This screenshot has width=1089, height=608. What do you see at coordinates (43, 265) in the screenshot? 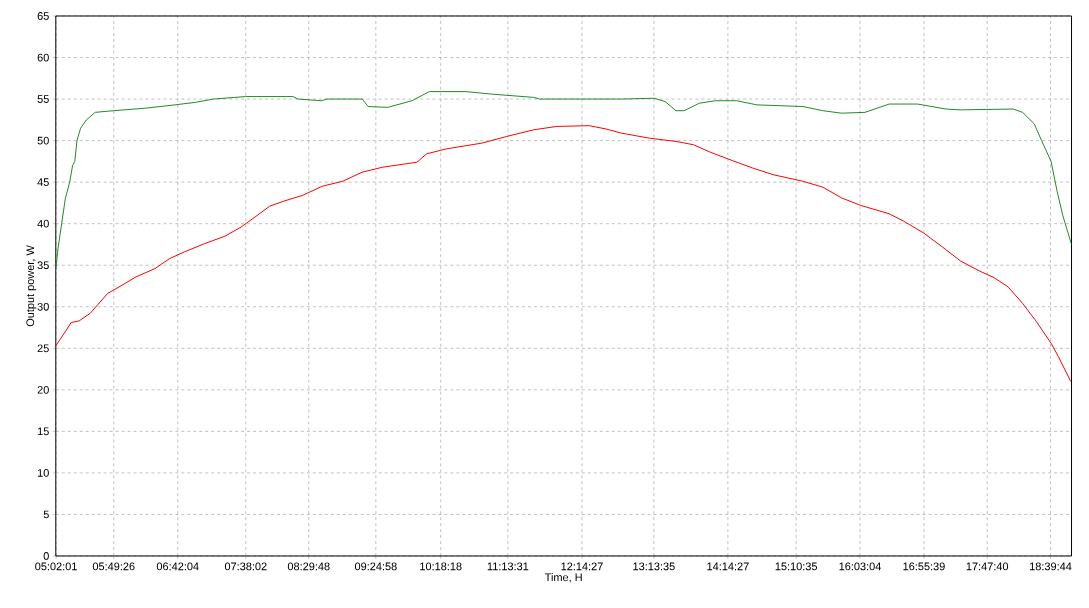
I see `y-tick-label: 35` at bounding box center [43, 265].